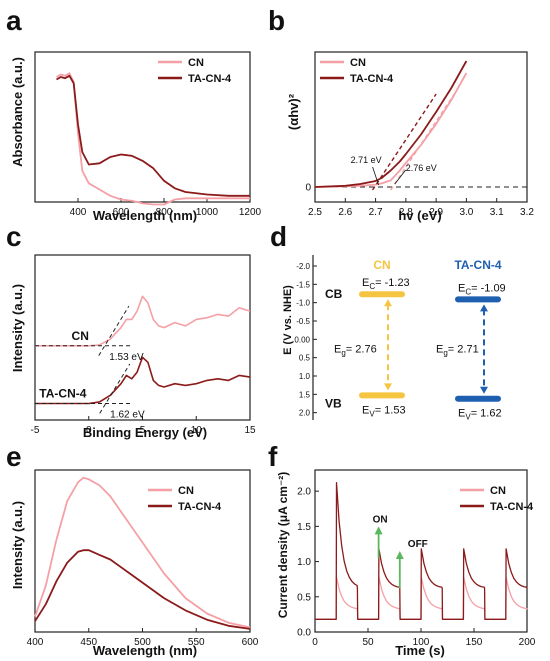 Image resolution: width=550 pixels, height=661 pixels. I want to click on panel-b-series-tacn4, so click(391, 124).